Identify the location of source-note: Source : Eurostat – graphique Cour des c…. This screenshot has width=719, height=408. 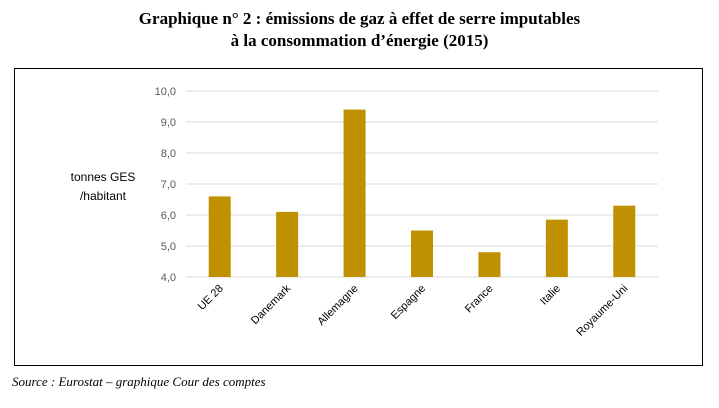
(139, 381).